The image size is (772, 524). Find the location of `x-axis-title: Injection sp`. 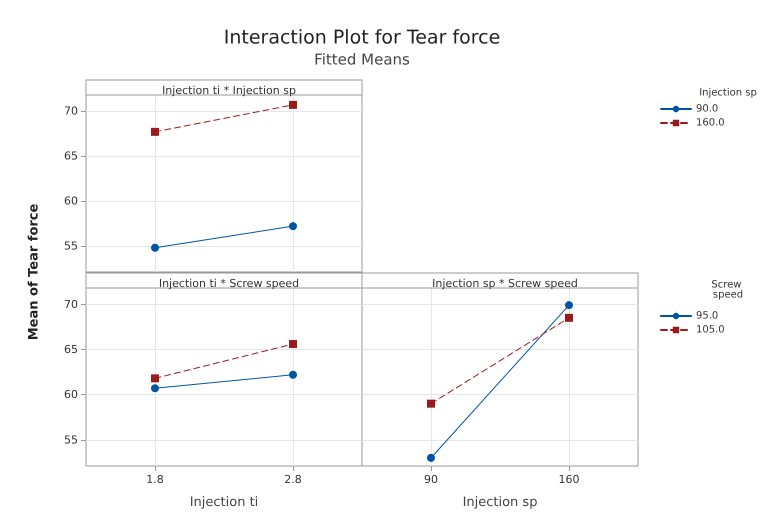

x-axis-title: Injection sp is located at coordinates (500, 502).